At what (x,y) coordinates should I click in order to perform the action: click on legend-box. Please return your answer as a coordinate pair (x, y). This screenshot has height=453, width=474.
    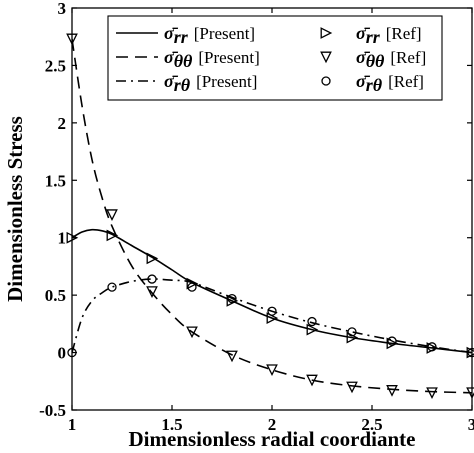
    Looking at the image, I should click on (275, 58).